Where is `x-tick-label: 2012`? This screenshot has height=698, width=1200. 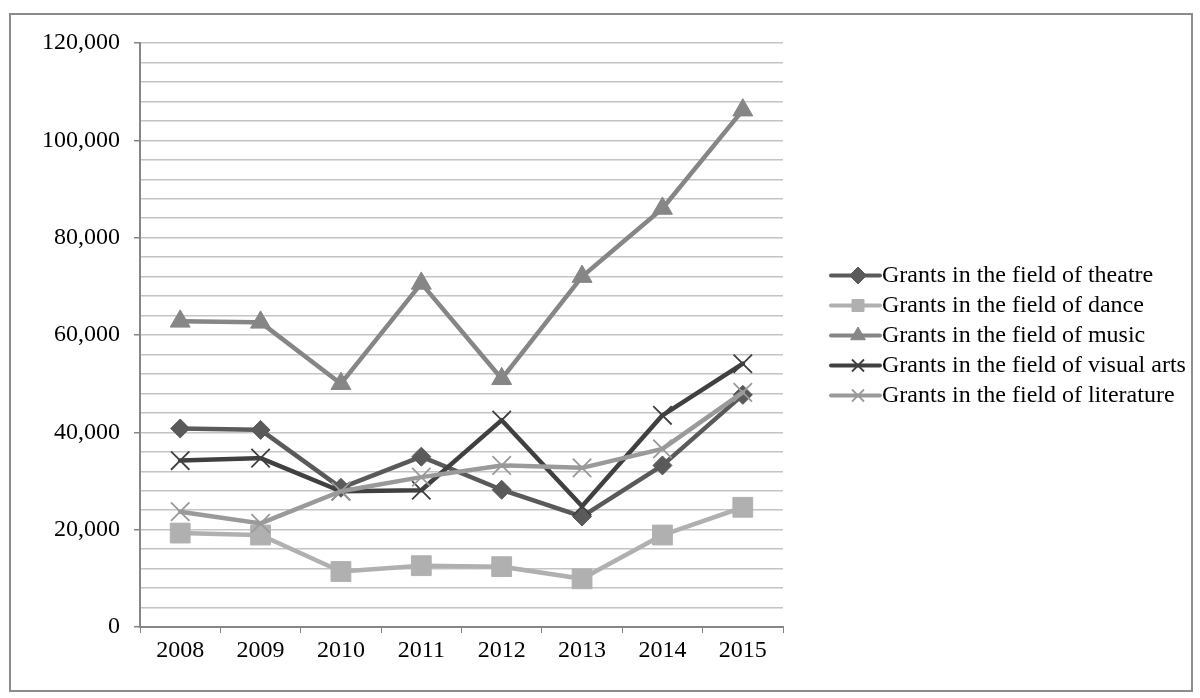 x-tick-label: 2012 is located at coordinates (501, 648).